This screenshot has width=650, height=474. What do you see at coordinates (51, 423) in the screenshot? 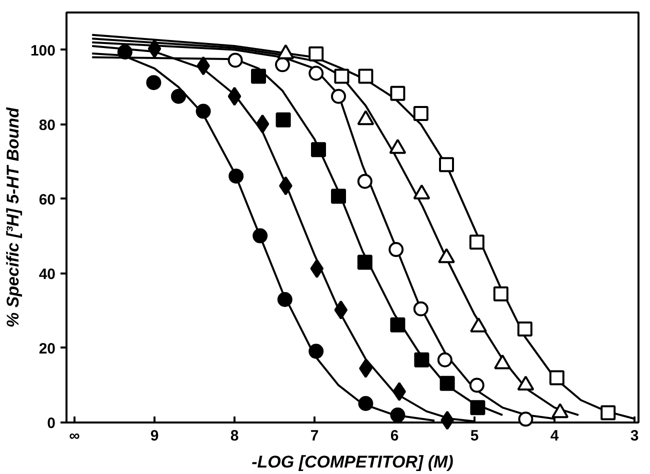
I see `y-tick-label: 0` at bounding box center [51, 423].